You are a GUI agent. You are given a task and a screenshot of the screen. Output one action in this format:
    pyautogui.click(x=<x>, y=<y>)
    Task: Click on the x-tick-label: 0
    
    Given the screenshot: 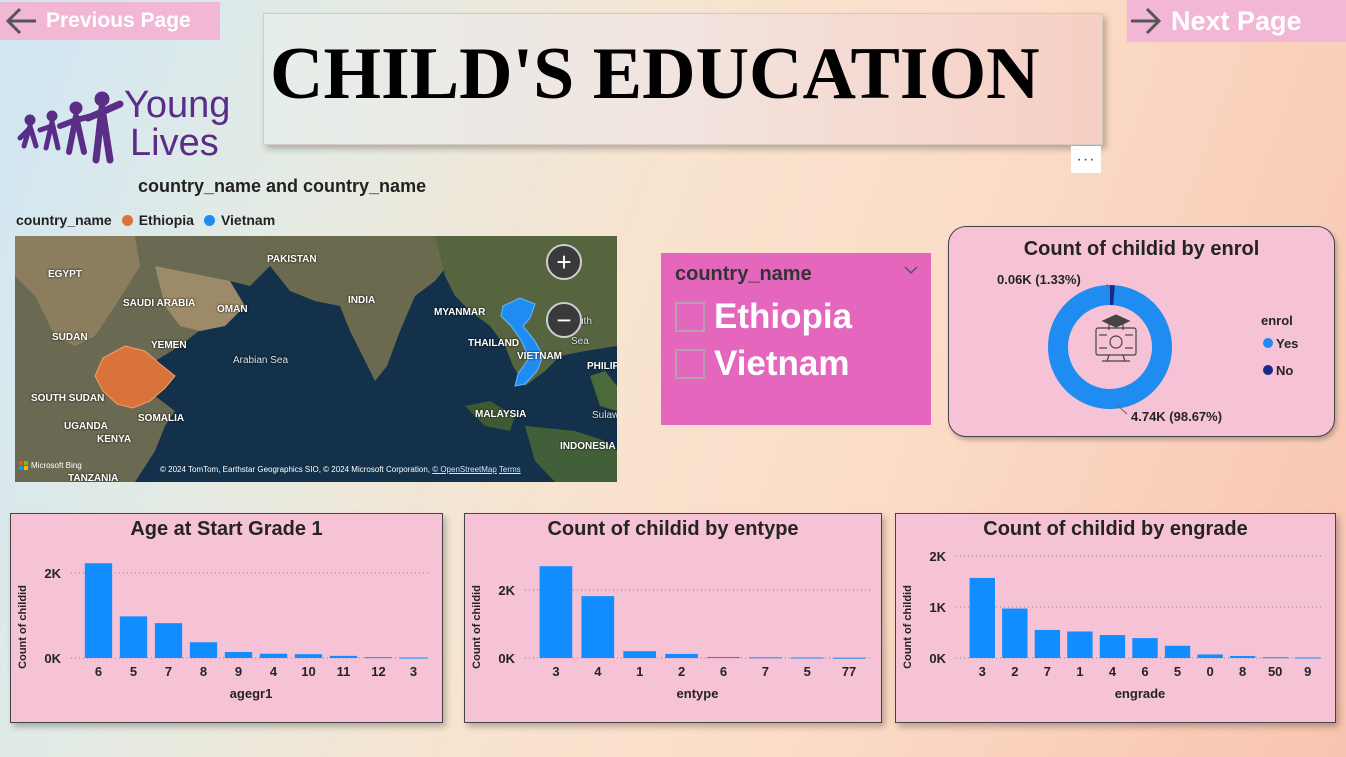 What is the action you would take?
    pyautogui.click(x=1209, y=671)
    